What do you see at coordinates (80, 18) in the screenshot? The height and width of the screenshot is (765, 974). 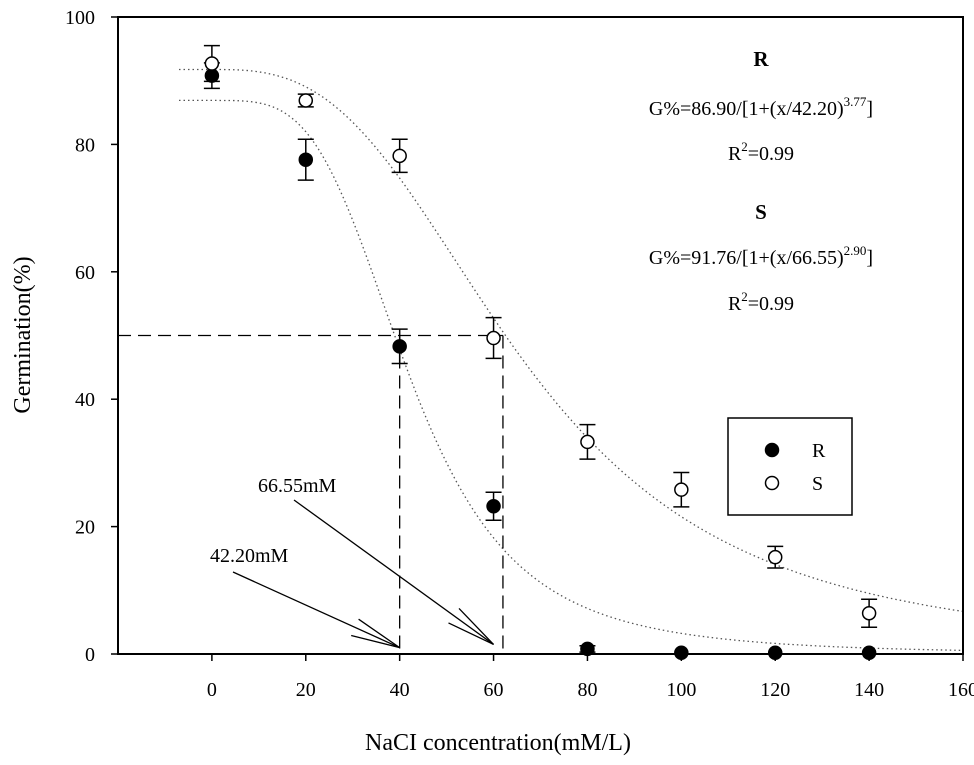 I see `y-tick-label: 100` at bounding box center [80, 18].